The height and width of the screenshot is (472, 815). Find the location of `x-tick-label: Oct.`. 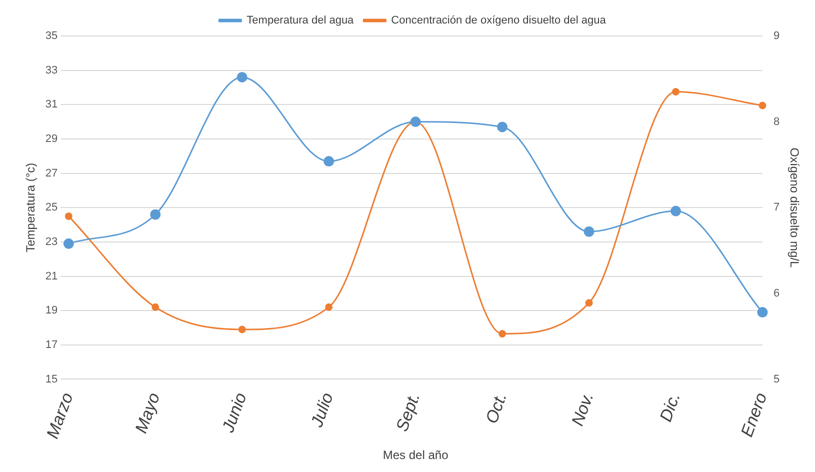

x-tick-label: Oct. is located at coordinates (496, 408).